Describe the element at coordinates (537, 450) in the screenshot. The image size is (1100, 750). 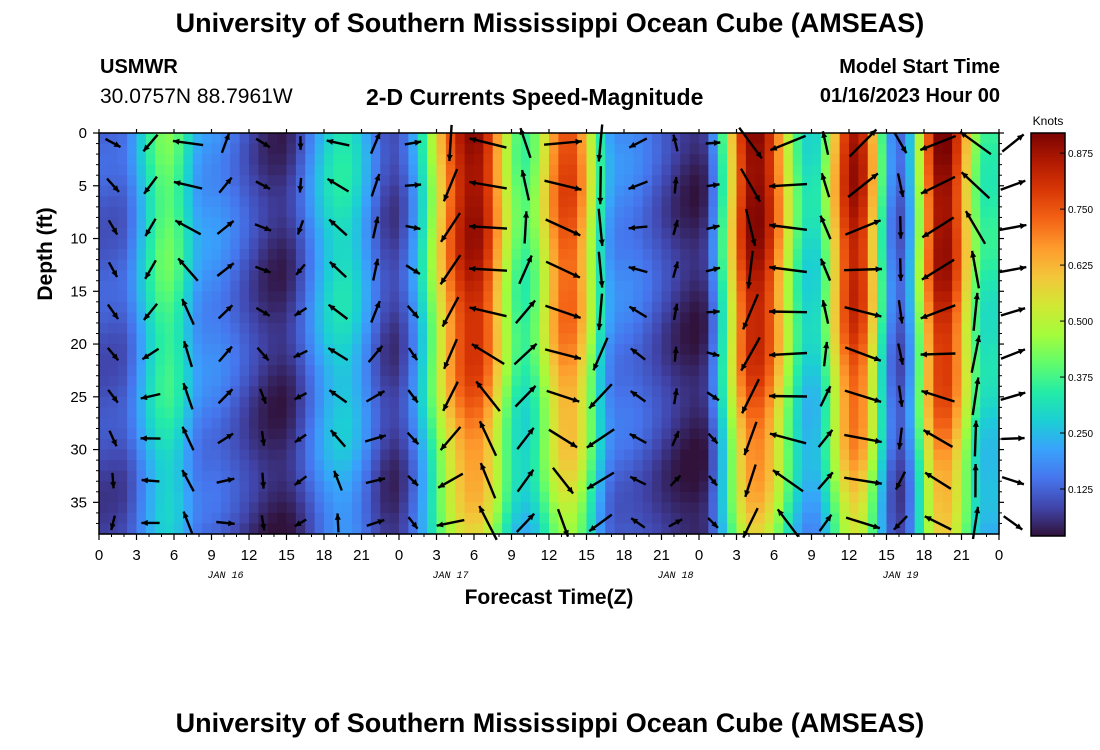
I see `y-tick: 30` at that location.